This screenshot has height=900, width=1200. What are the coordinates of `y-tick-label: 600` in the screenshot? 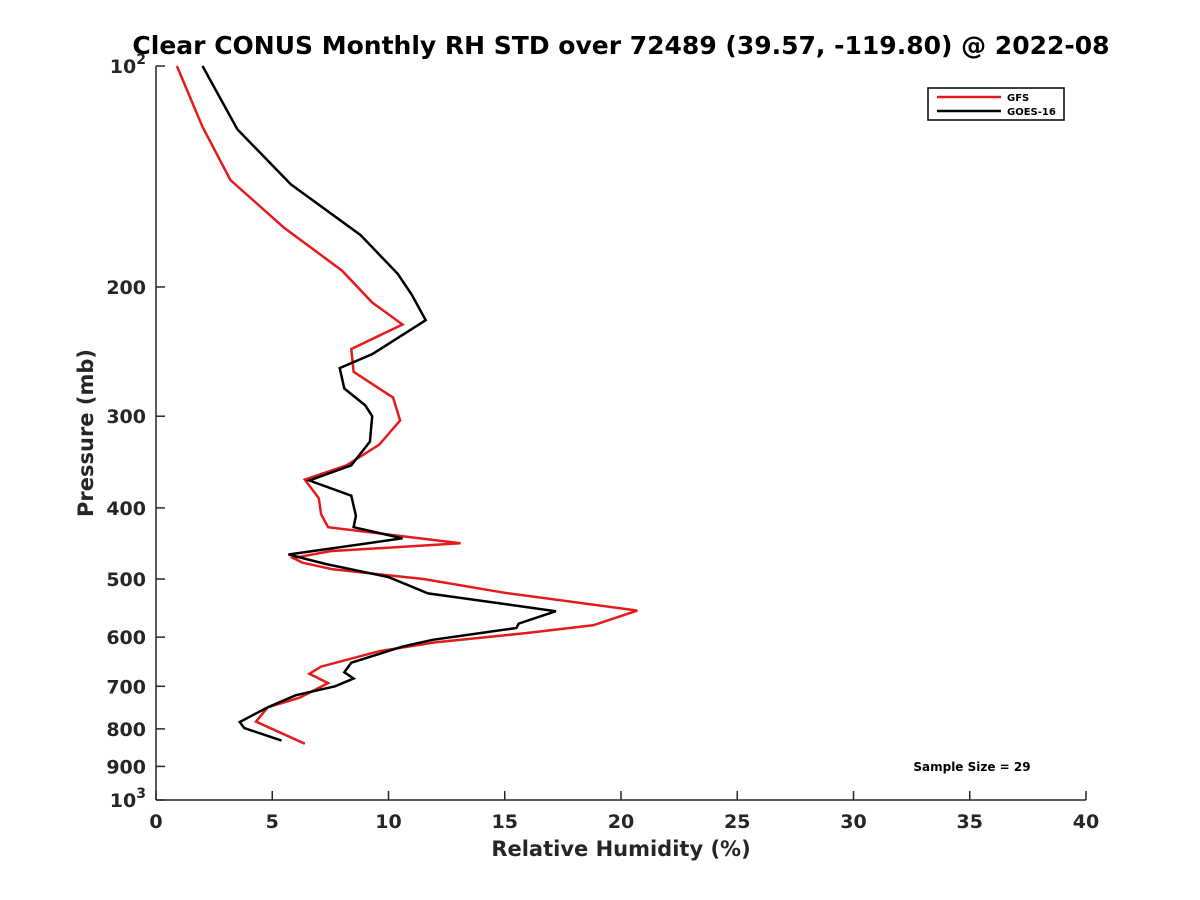 It's located at (126, 638).